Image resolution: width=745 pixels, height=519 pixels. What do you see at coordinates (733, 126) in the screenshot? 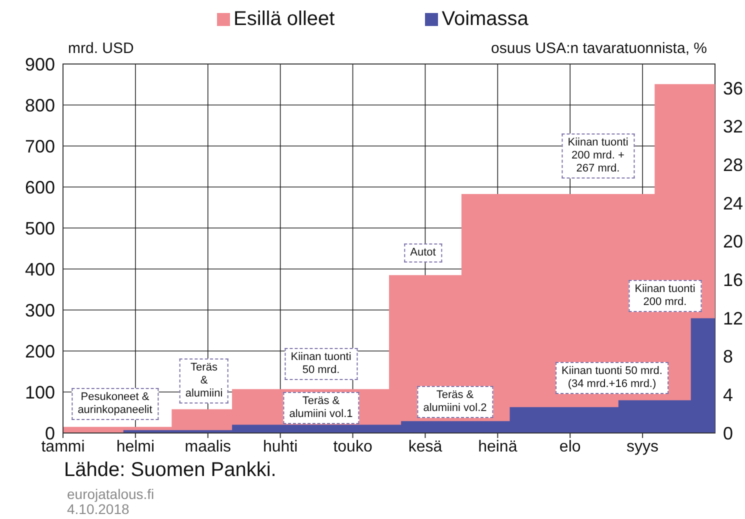
I see `y2-tick-label: 32` at bounding box center [733, 126].